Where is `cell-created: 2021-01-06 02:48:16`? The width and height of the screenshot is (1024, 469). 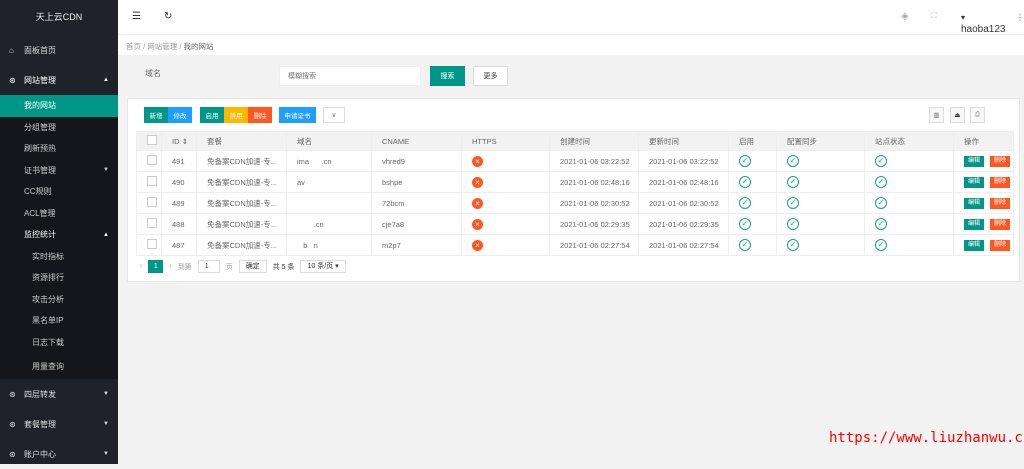
cell-created: 2021-01-06 02:48:16 is located at coordinates (594, 182).